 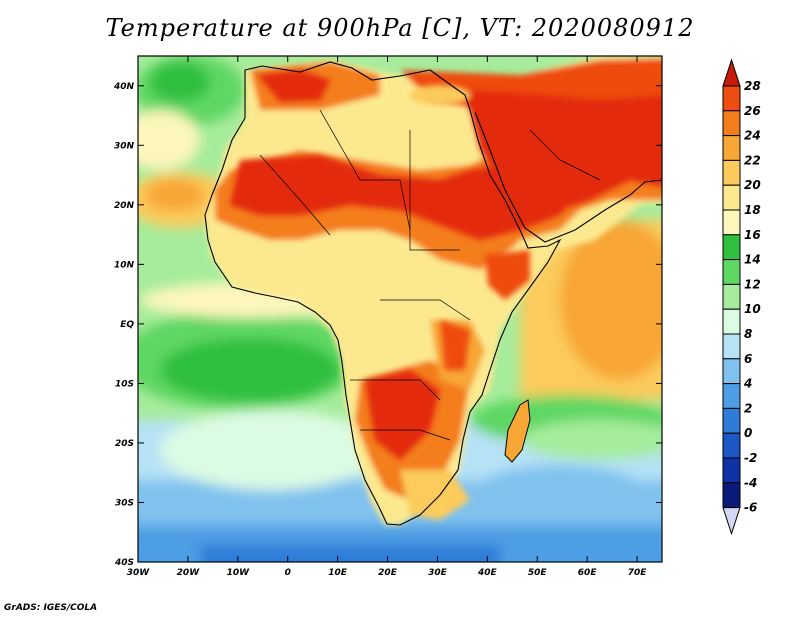 I want to click on colorbar-under-triangle, so click(x=731, y=521).